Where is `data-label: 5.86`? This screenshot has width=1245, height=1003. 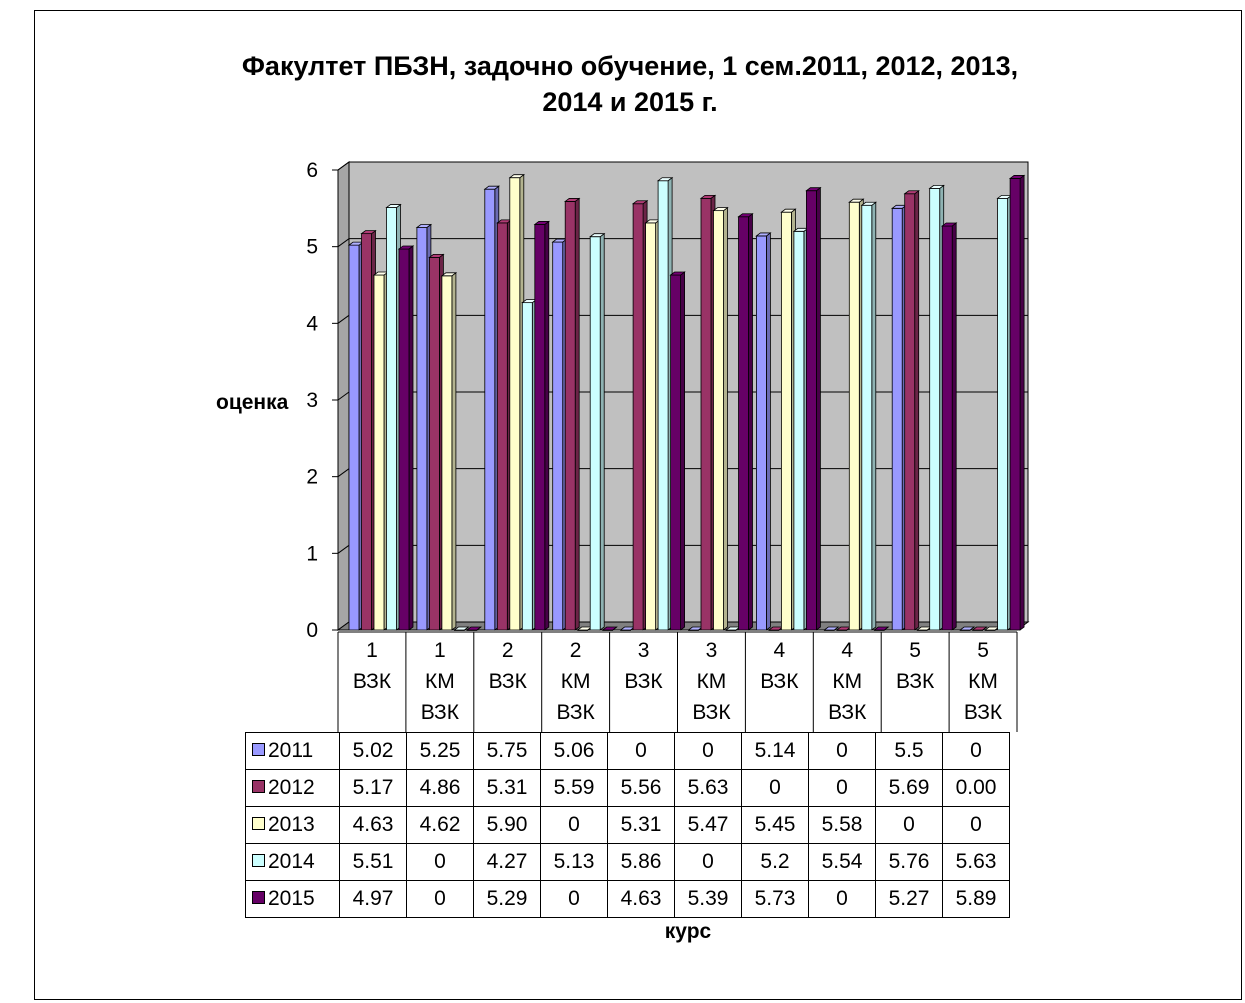
data-label: 5.86 is located at coordinates (641, 862).